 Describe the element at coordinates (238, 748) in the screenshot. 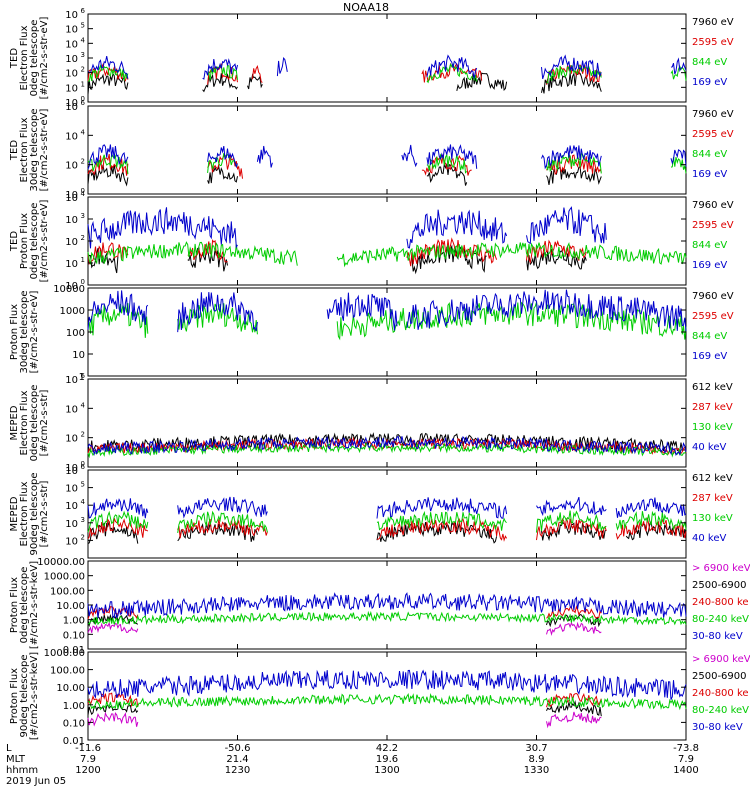

I see `x-tick-label: -50.6` at that location.